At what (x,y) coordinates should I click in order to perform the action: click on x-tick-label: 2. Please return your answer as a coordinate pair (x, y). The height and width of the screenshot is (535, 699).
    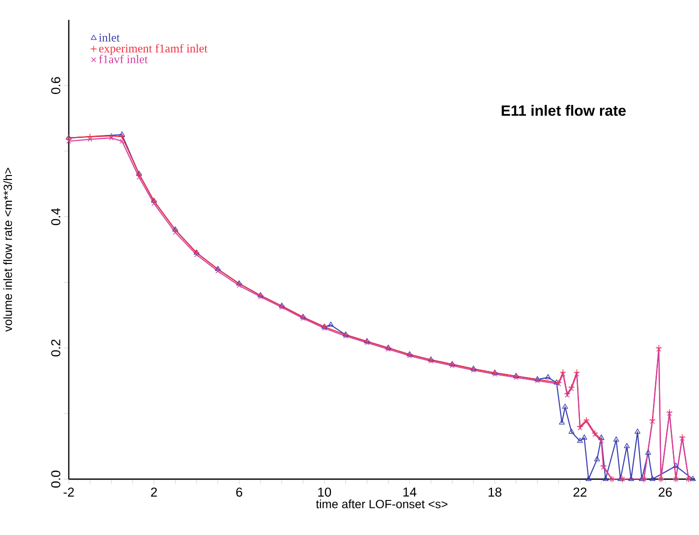
    Looking at the image, I should click on (154, 492).